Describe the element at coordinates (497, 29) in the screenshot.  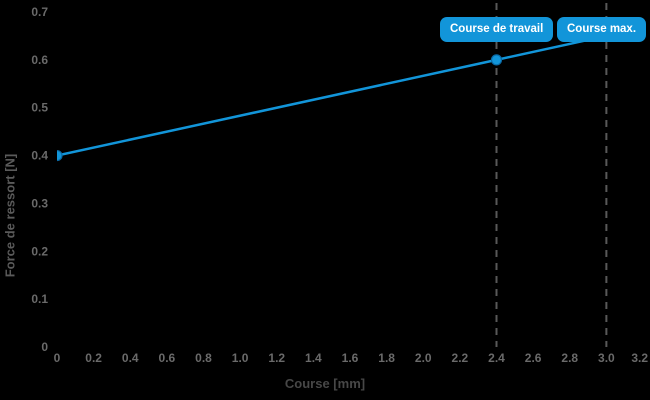
I see `plotline-label-course-de-travail: Course de travail` at that location.